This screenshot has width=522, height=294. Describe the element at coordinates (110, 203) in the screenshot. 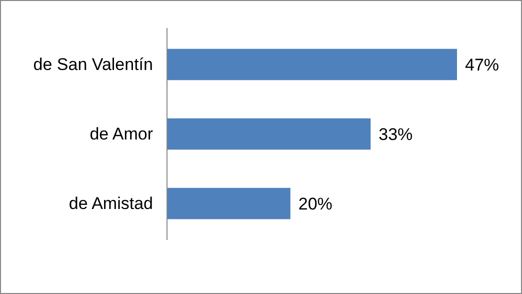

I see `y-tick-label: de Amistad` at that location.